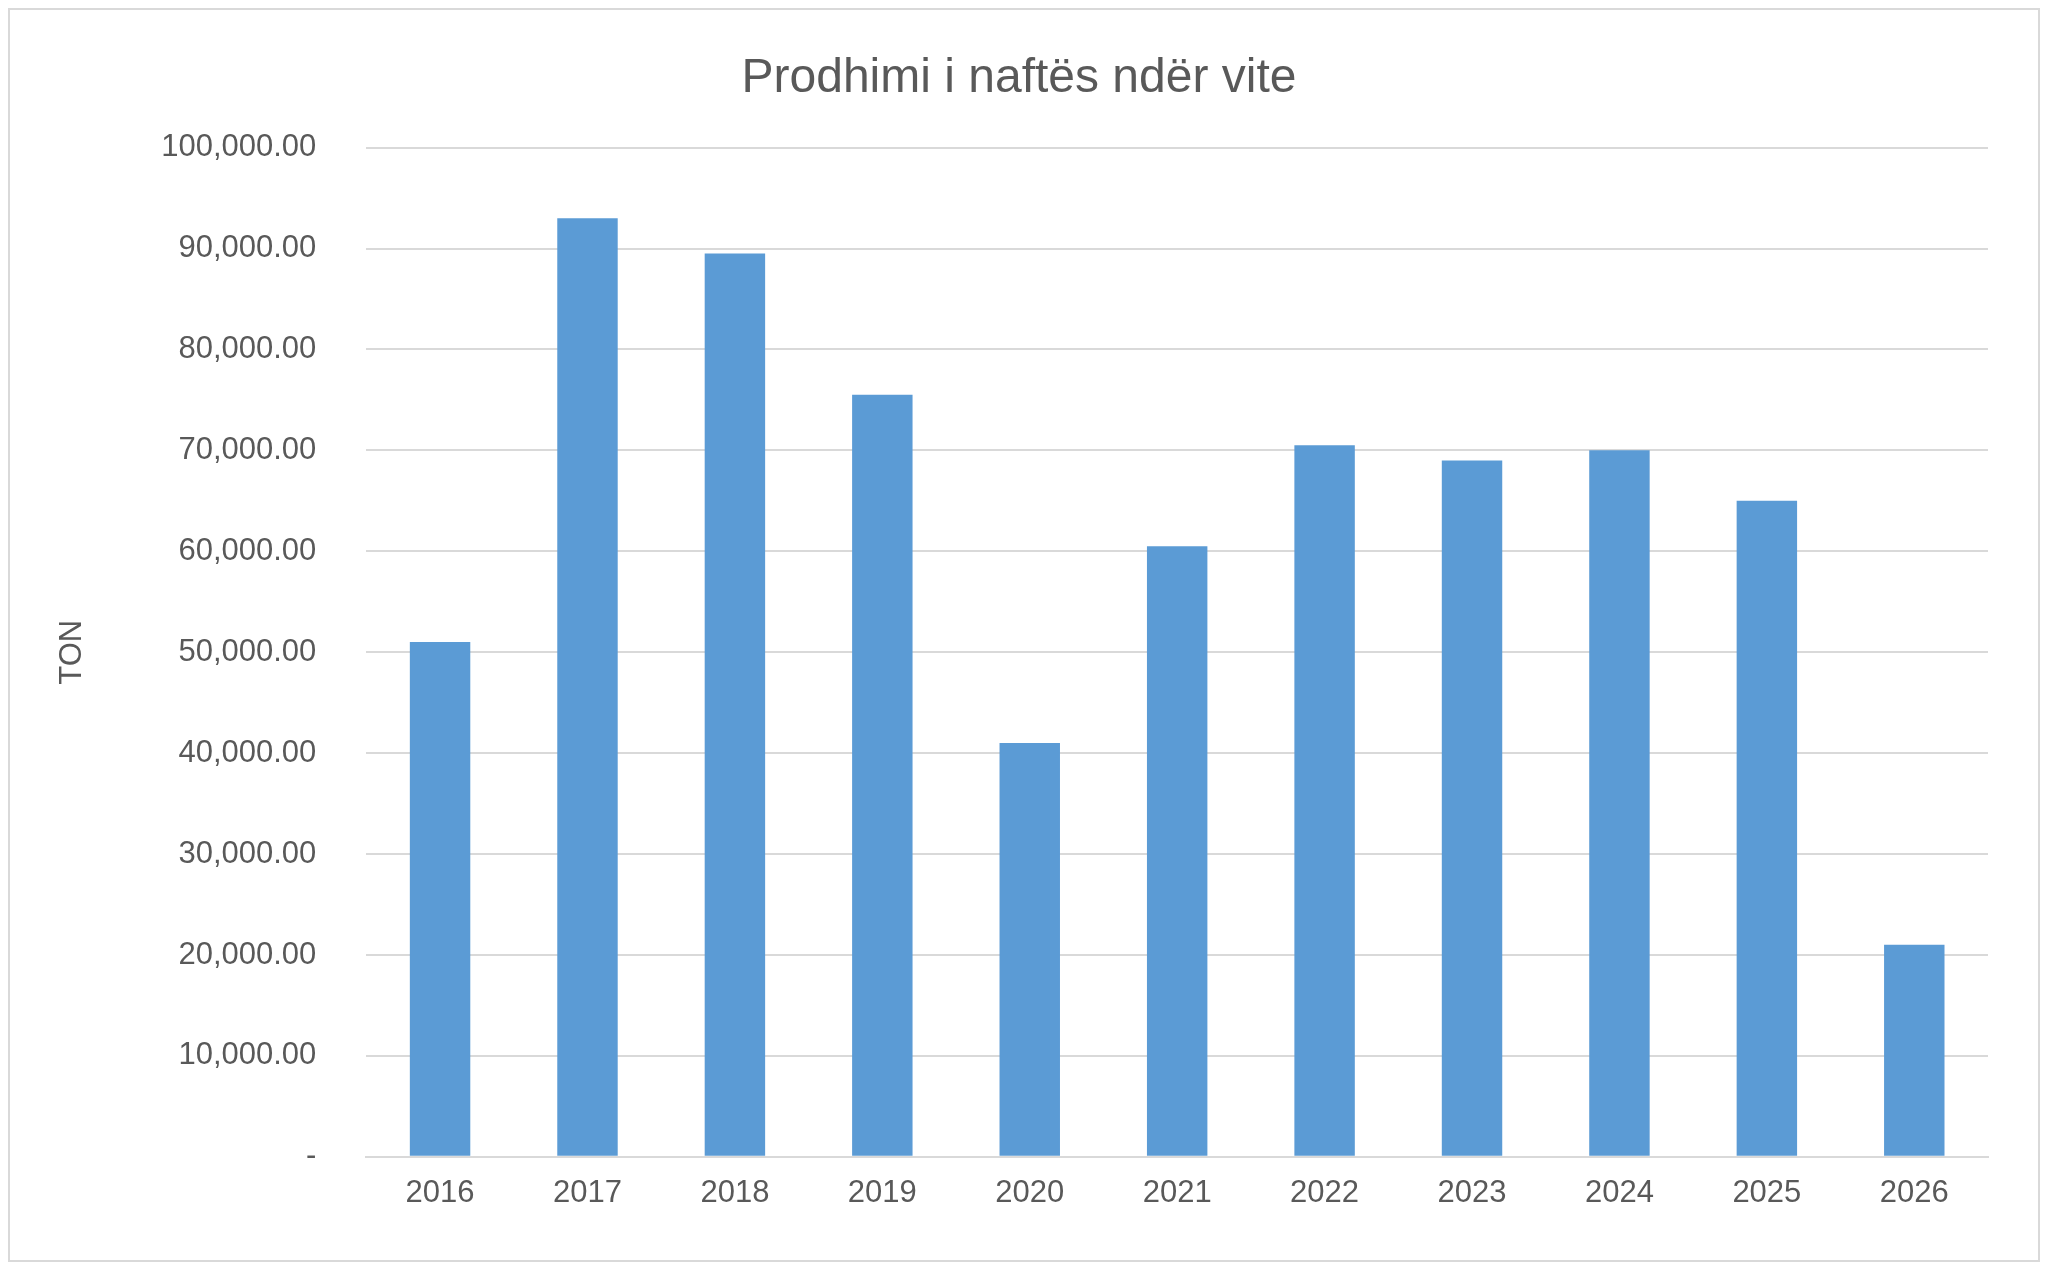 The image size is (2048, 1270). What do you see at coordinates (1767, 1191) in the screenshot?
I see `x-tick-label: 2025` at bounding box center [1767, 1191].